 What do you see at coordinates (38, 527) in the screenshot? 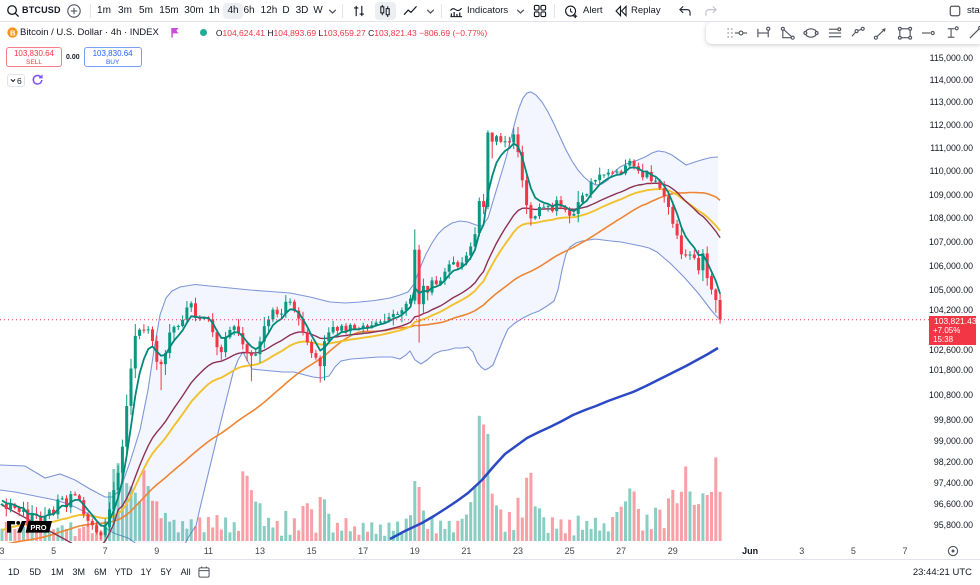
I see `svg-text: PRO` at bounding box center [38, 527].